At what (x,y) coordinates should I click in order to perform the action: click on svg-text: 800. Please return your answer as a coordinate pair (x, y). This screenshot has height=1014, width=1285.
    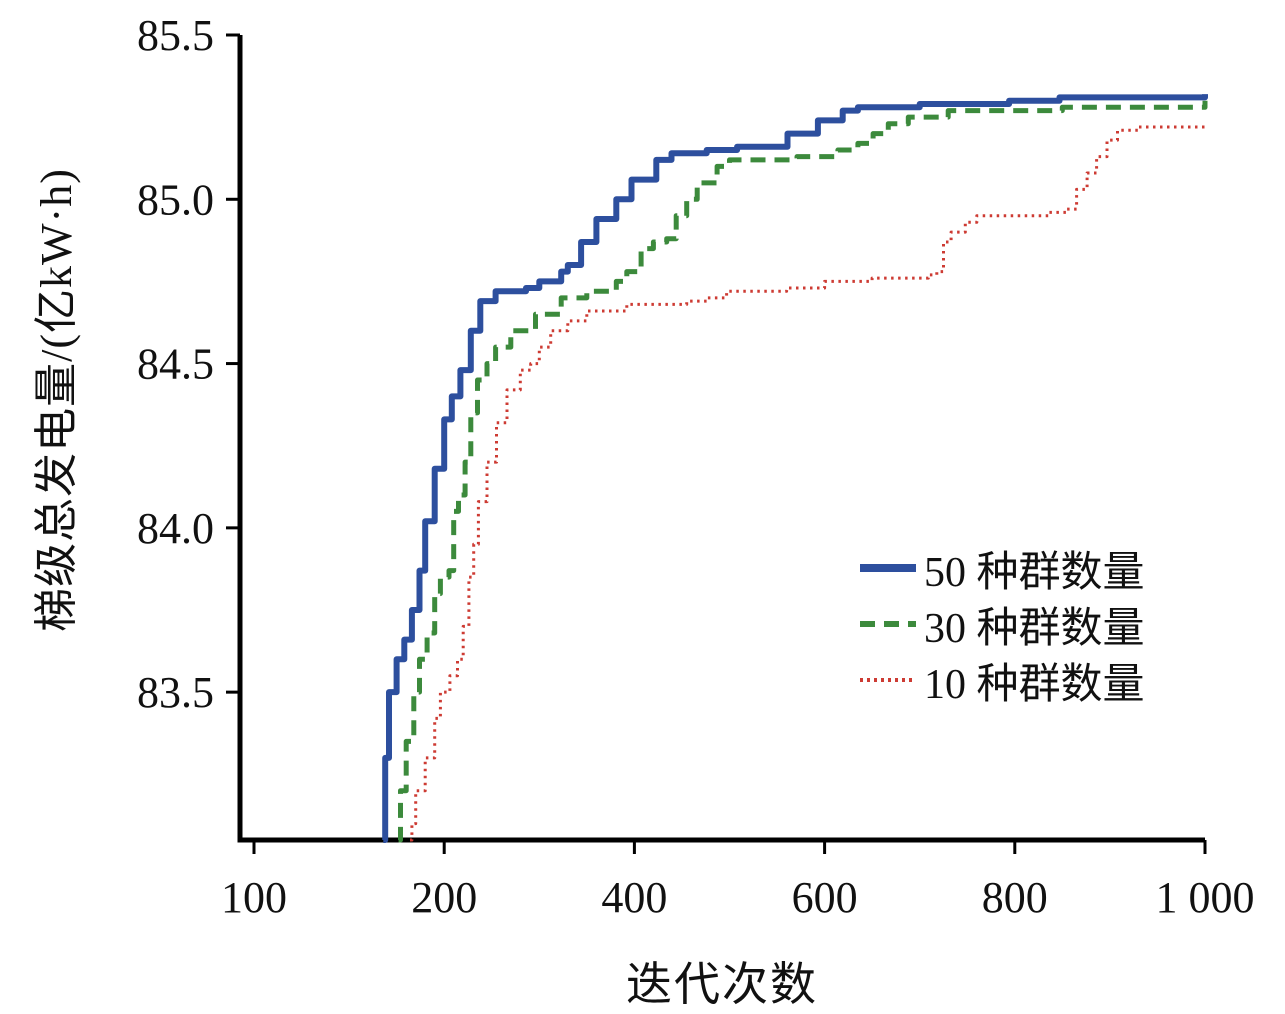
    Looking at the image, I should click on (1015, 897).